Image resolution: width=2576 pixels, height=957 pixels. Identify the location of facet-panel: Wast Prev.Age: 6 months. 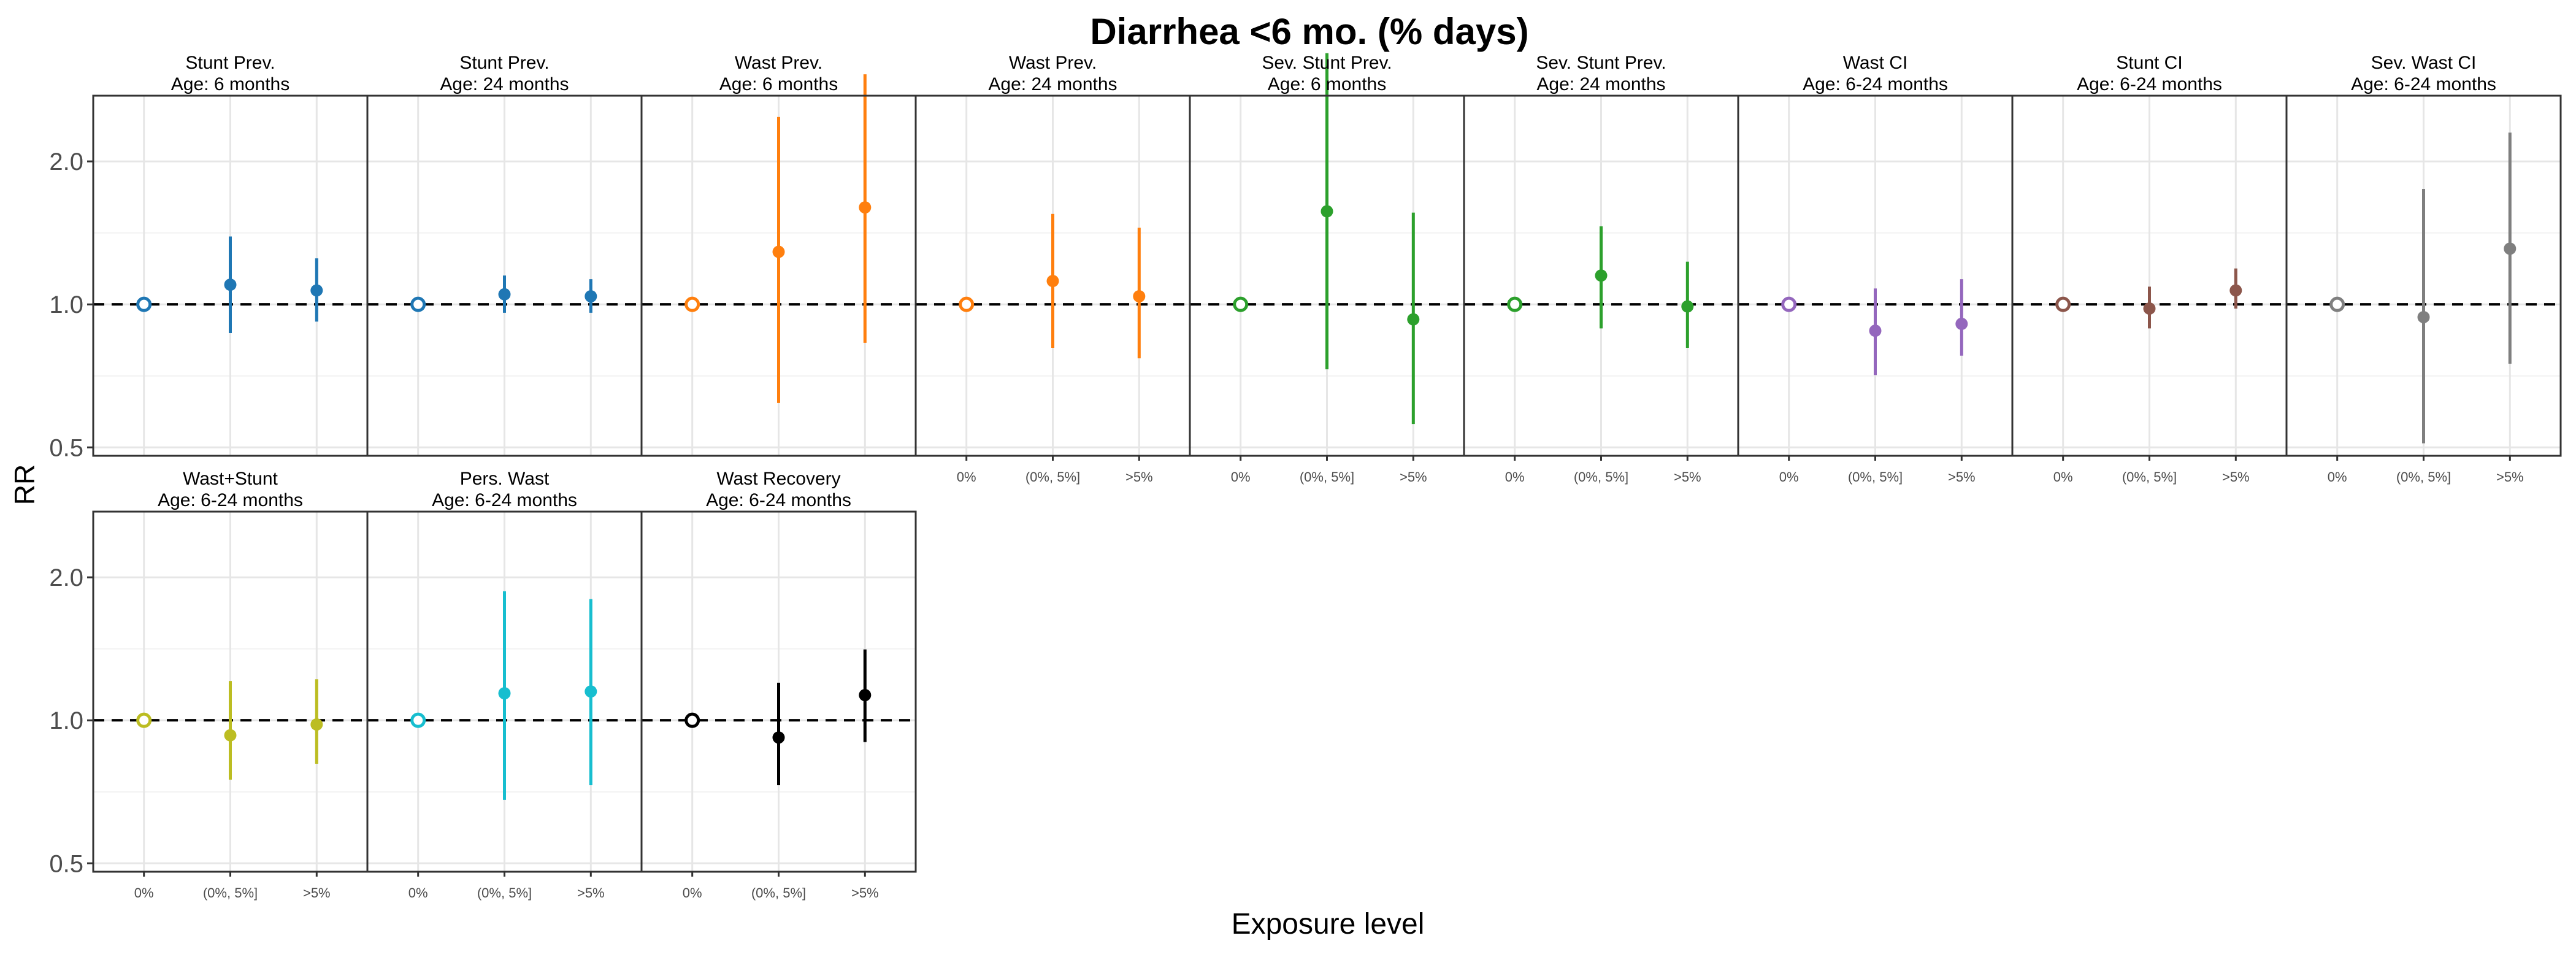
(778, 255).